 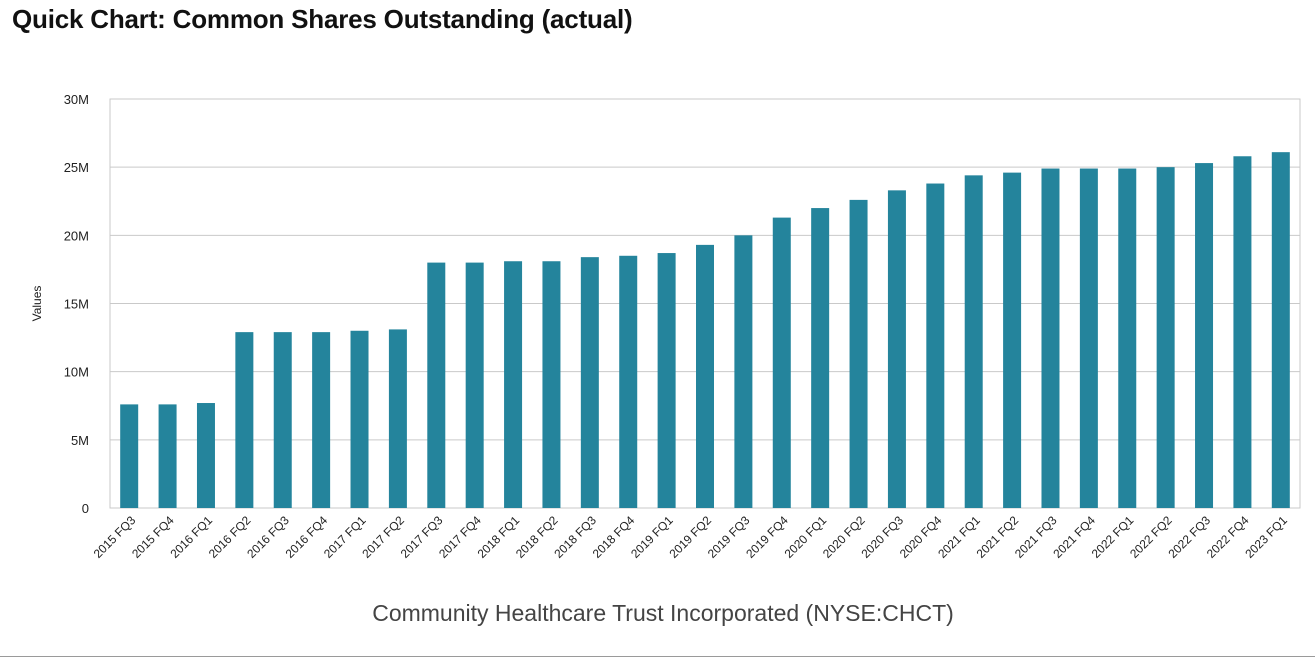 I want to click on y-tick-label: 5M, so click(x=80, y=440).